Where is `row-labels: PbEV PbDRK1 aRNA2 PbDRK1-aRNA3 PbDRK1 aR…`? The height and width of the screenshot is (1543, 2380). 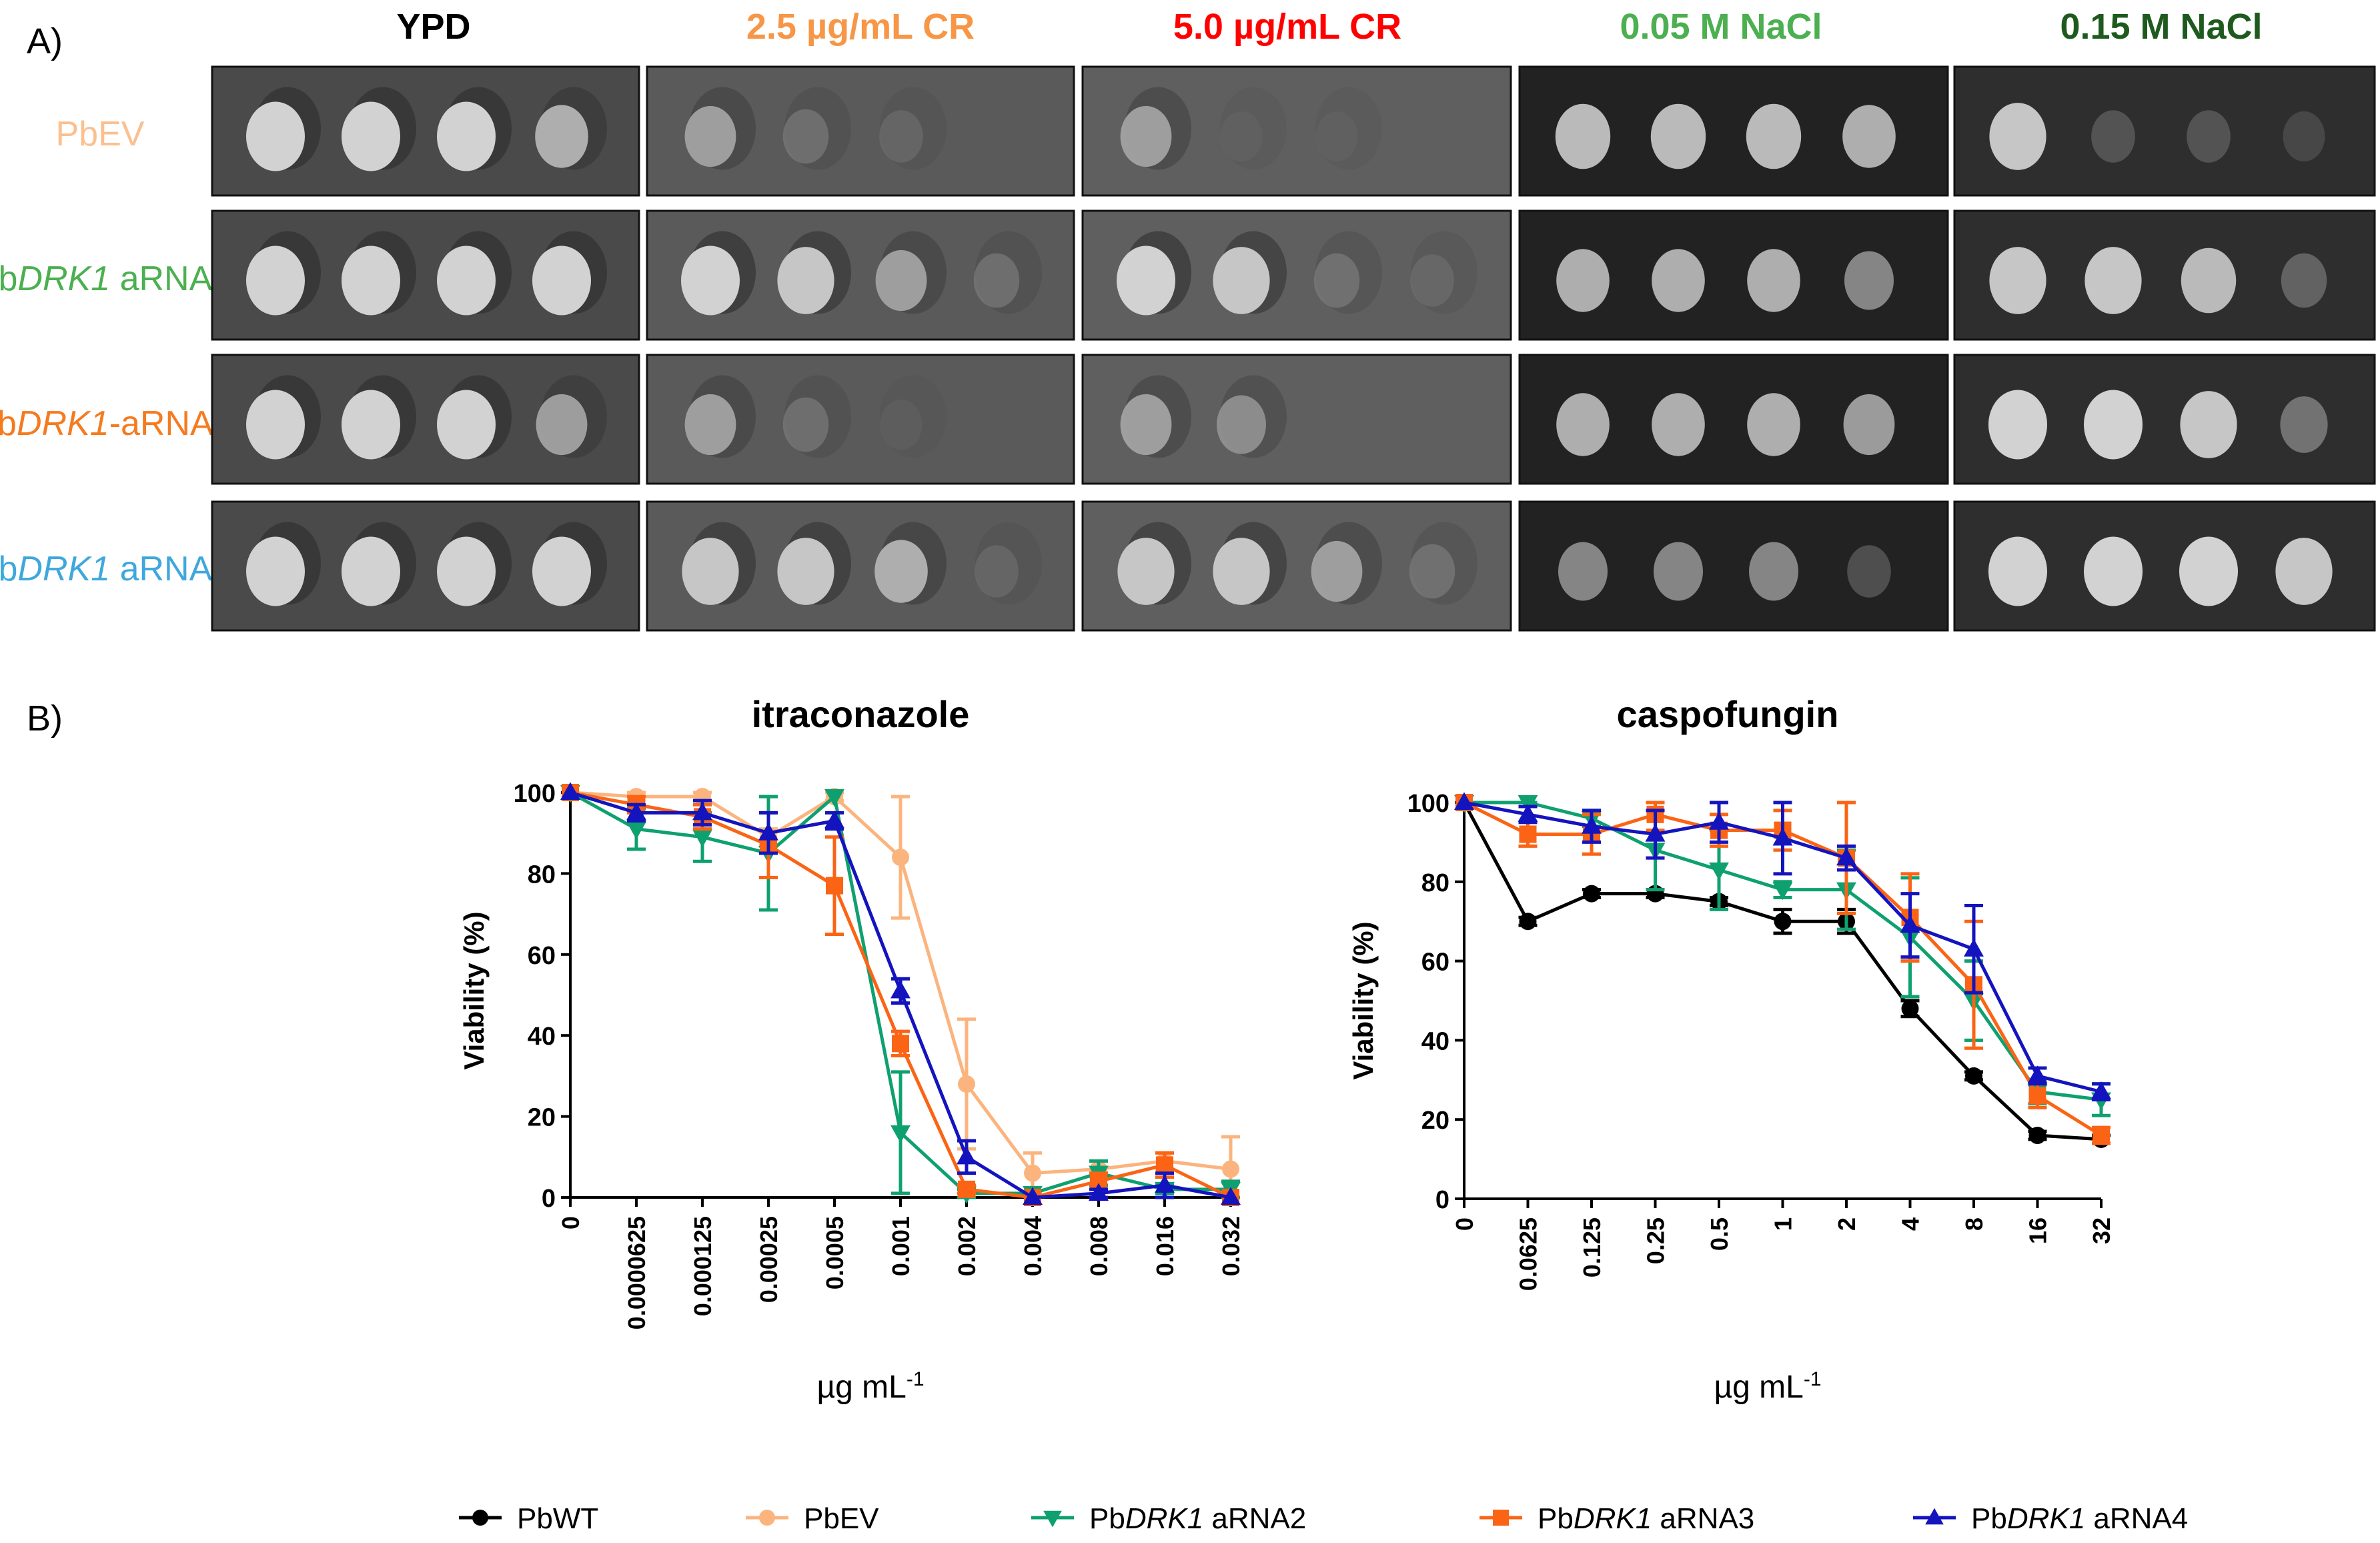 row-labels: PbEV PbDRK1 aRNA2 PbDRK1-aRNA3 PbDRK1 aR… is located at coordinates (116, 351).